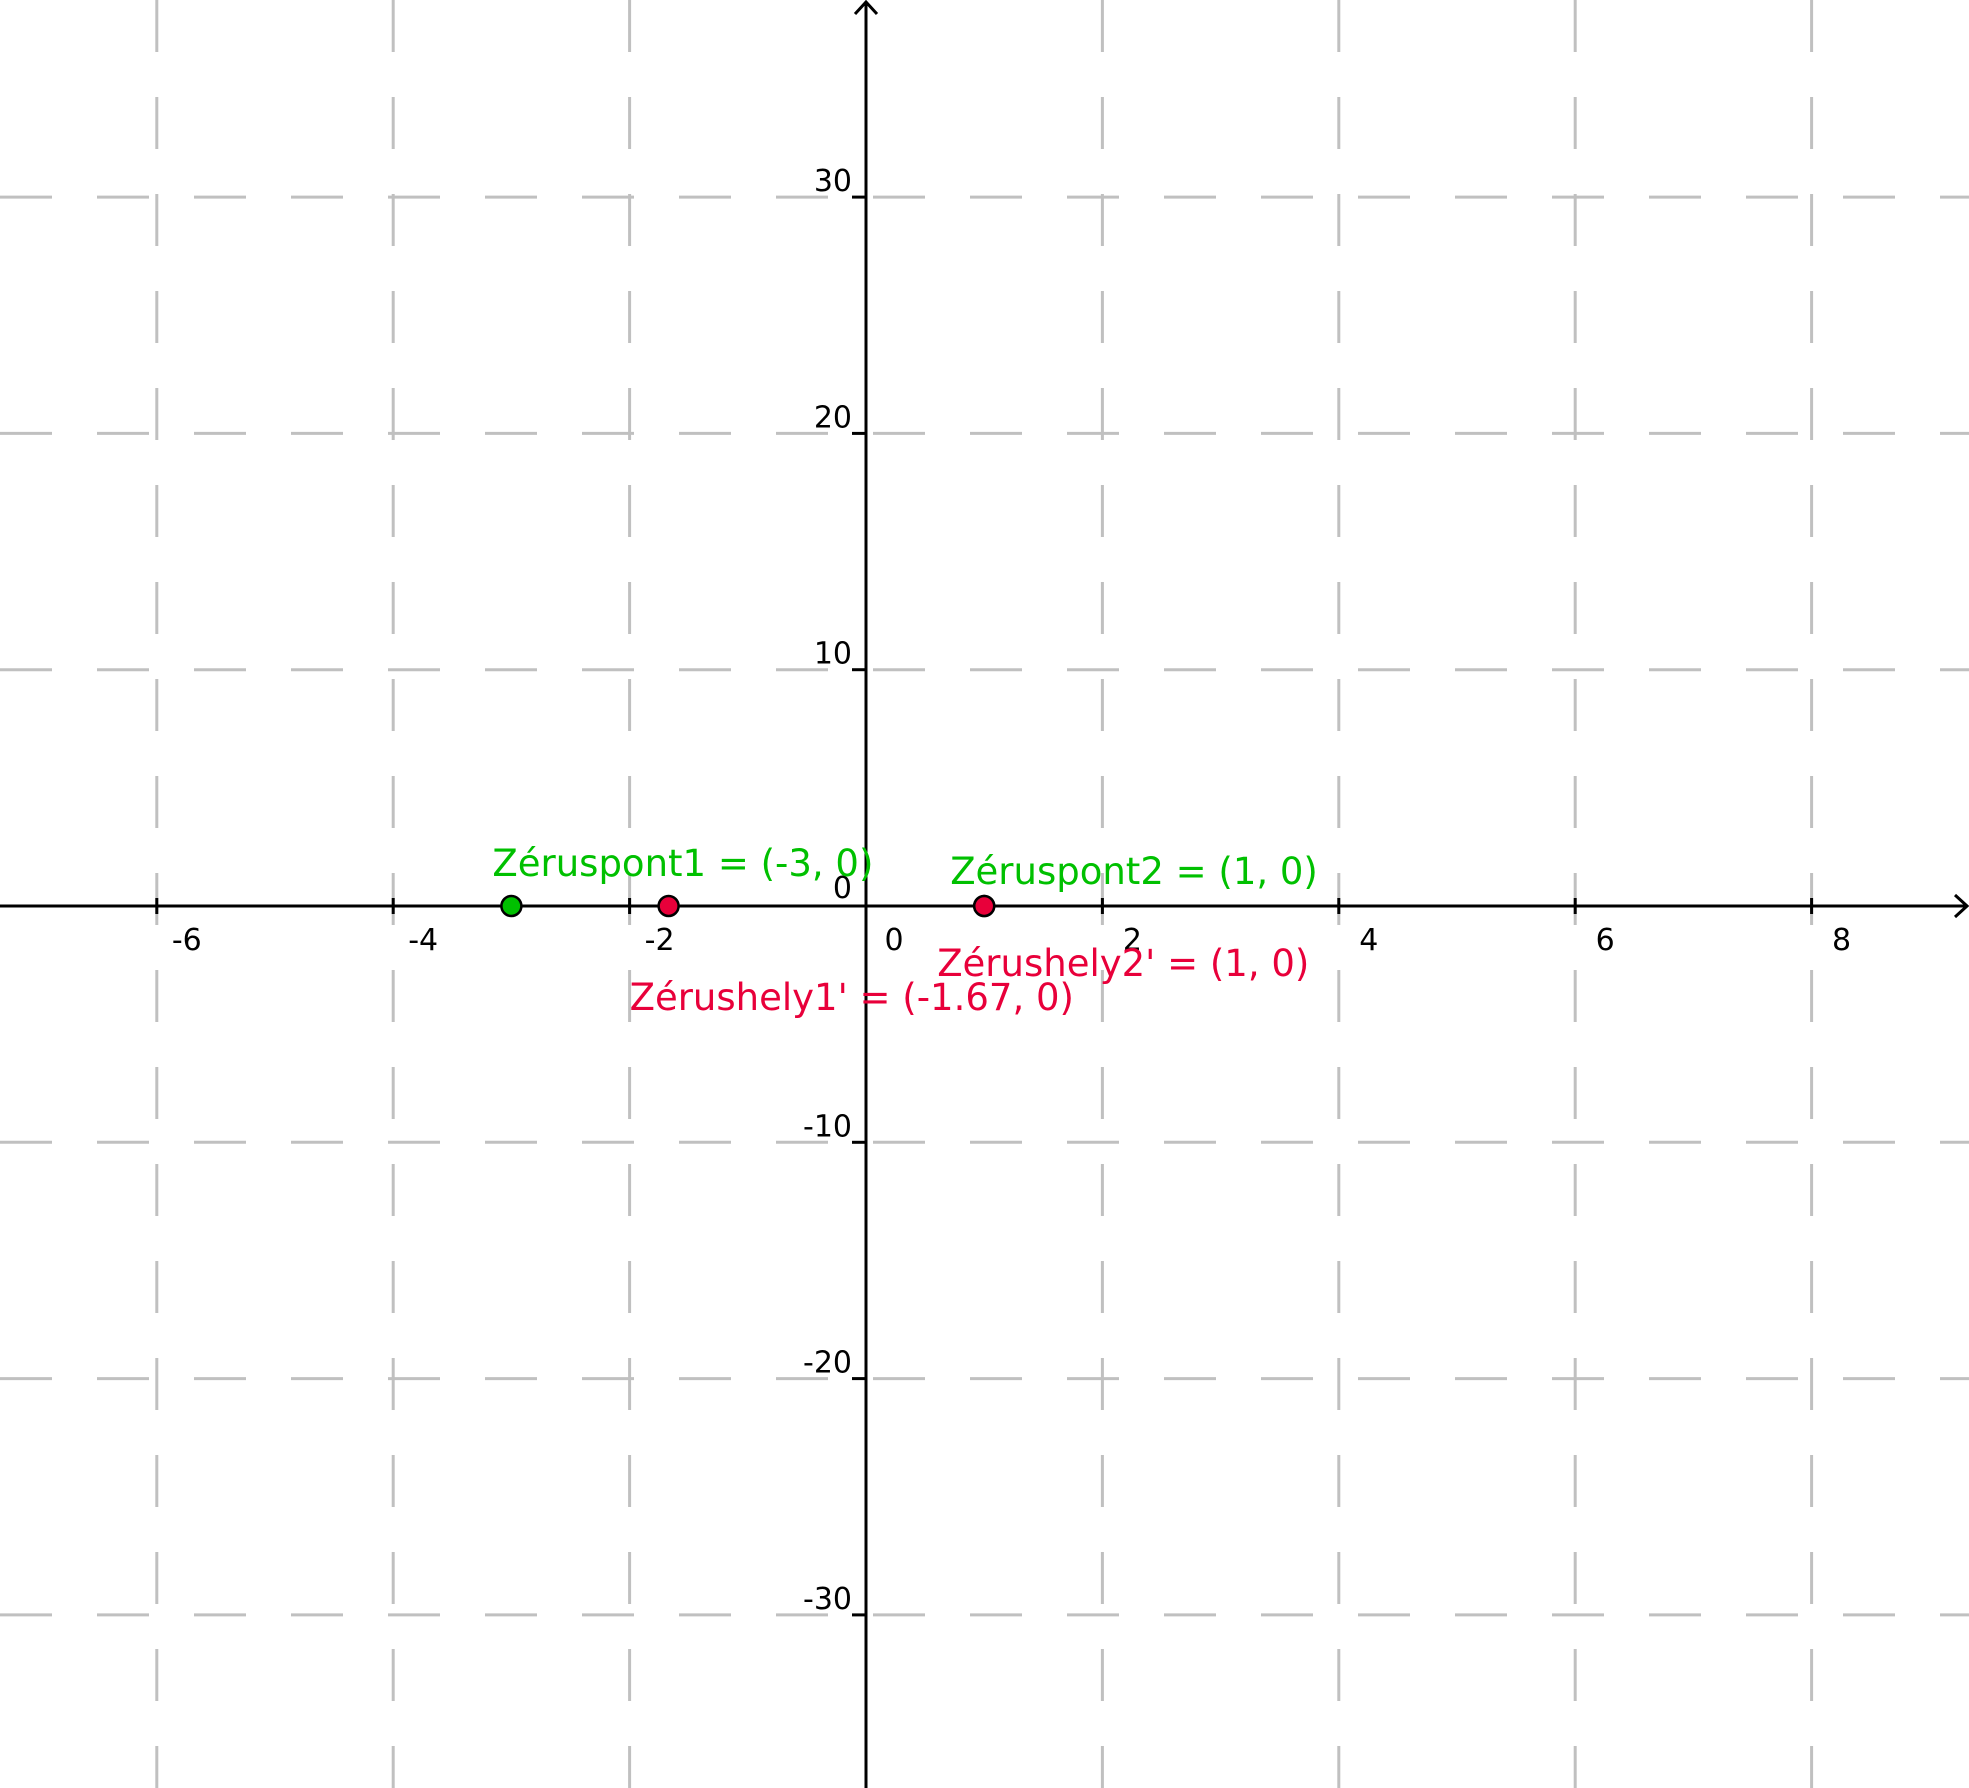 Image resolution: width=1969 pixels, height=1788 pixels. I want to click on points, so click(748, 906).